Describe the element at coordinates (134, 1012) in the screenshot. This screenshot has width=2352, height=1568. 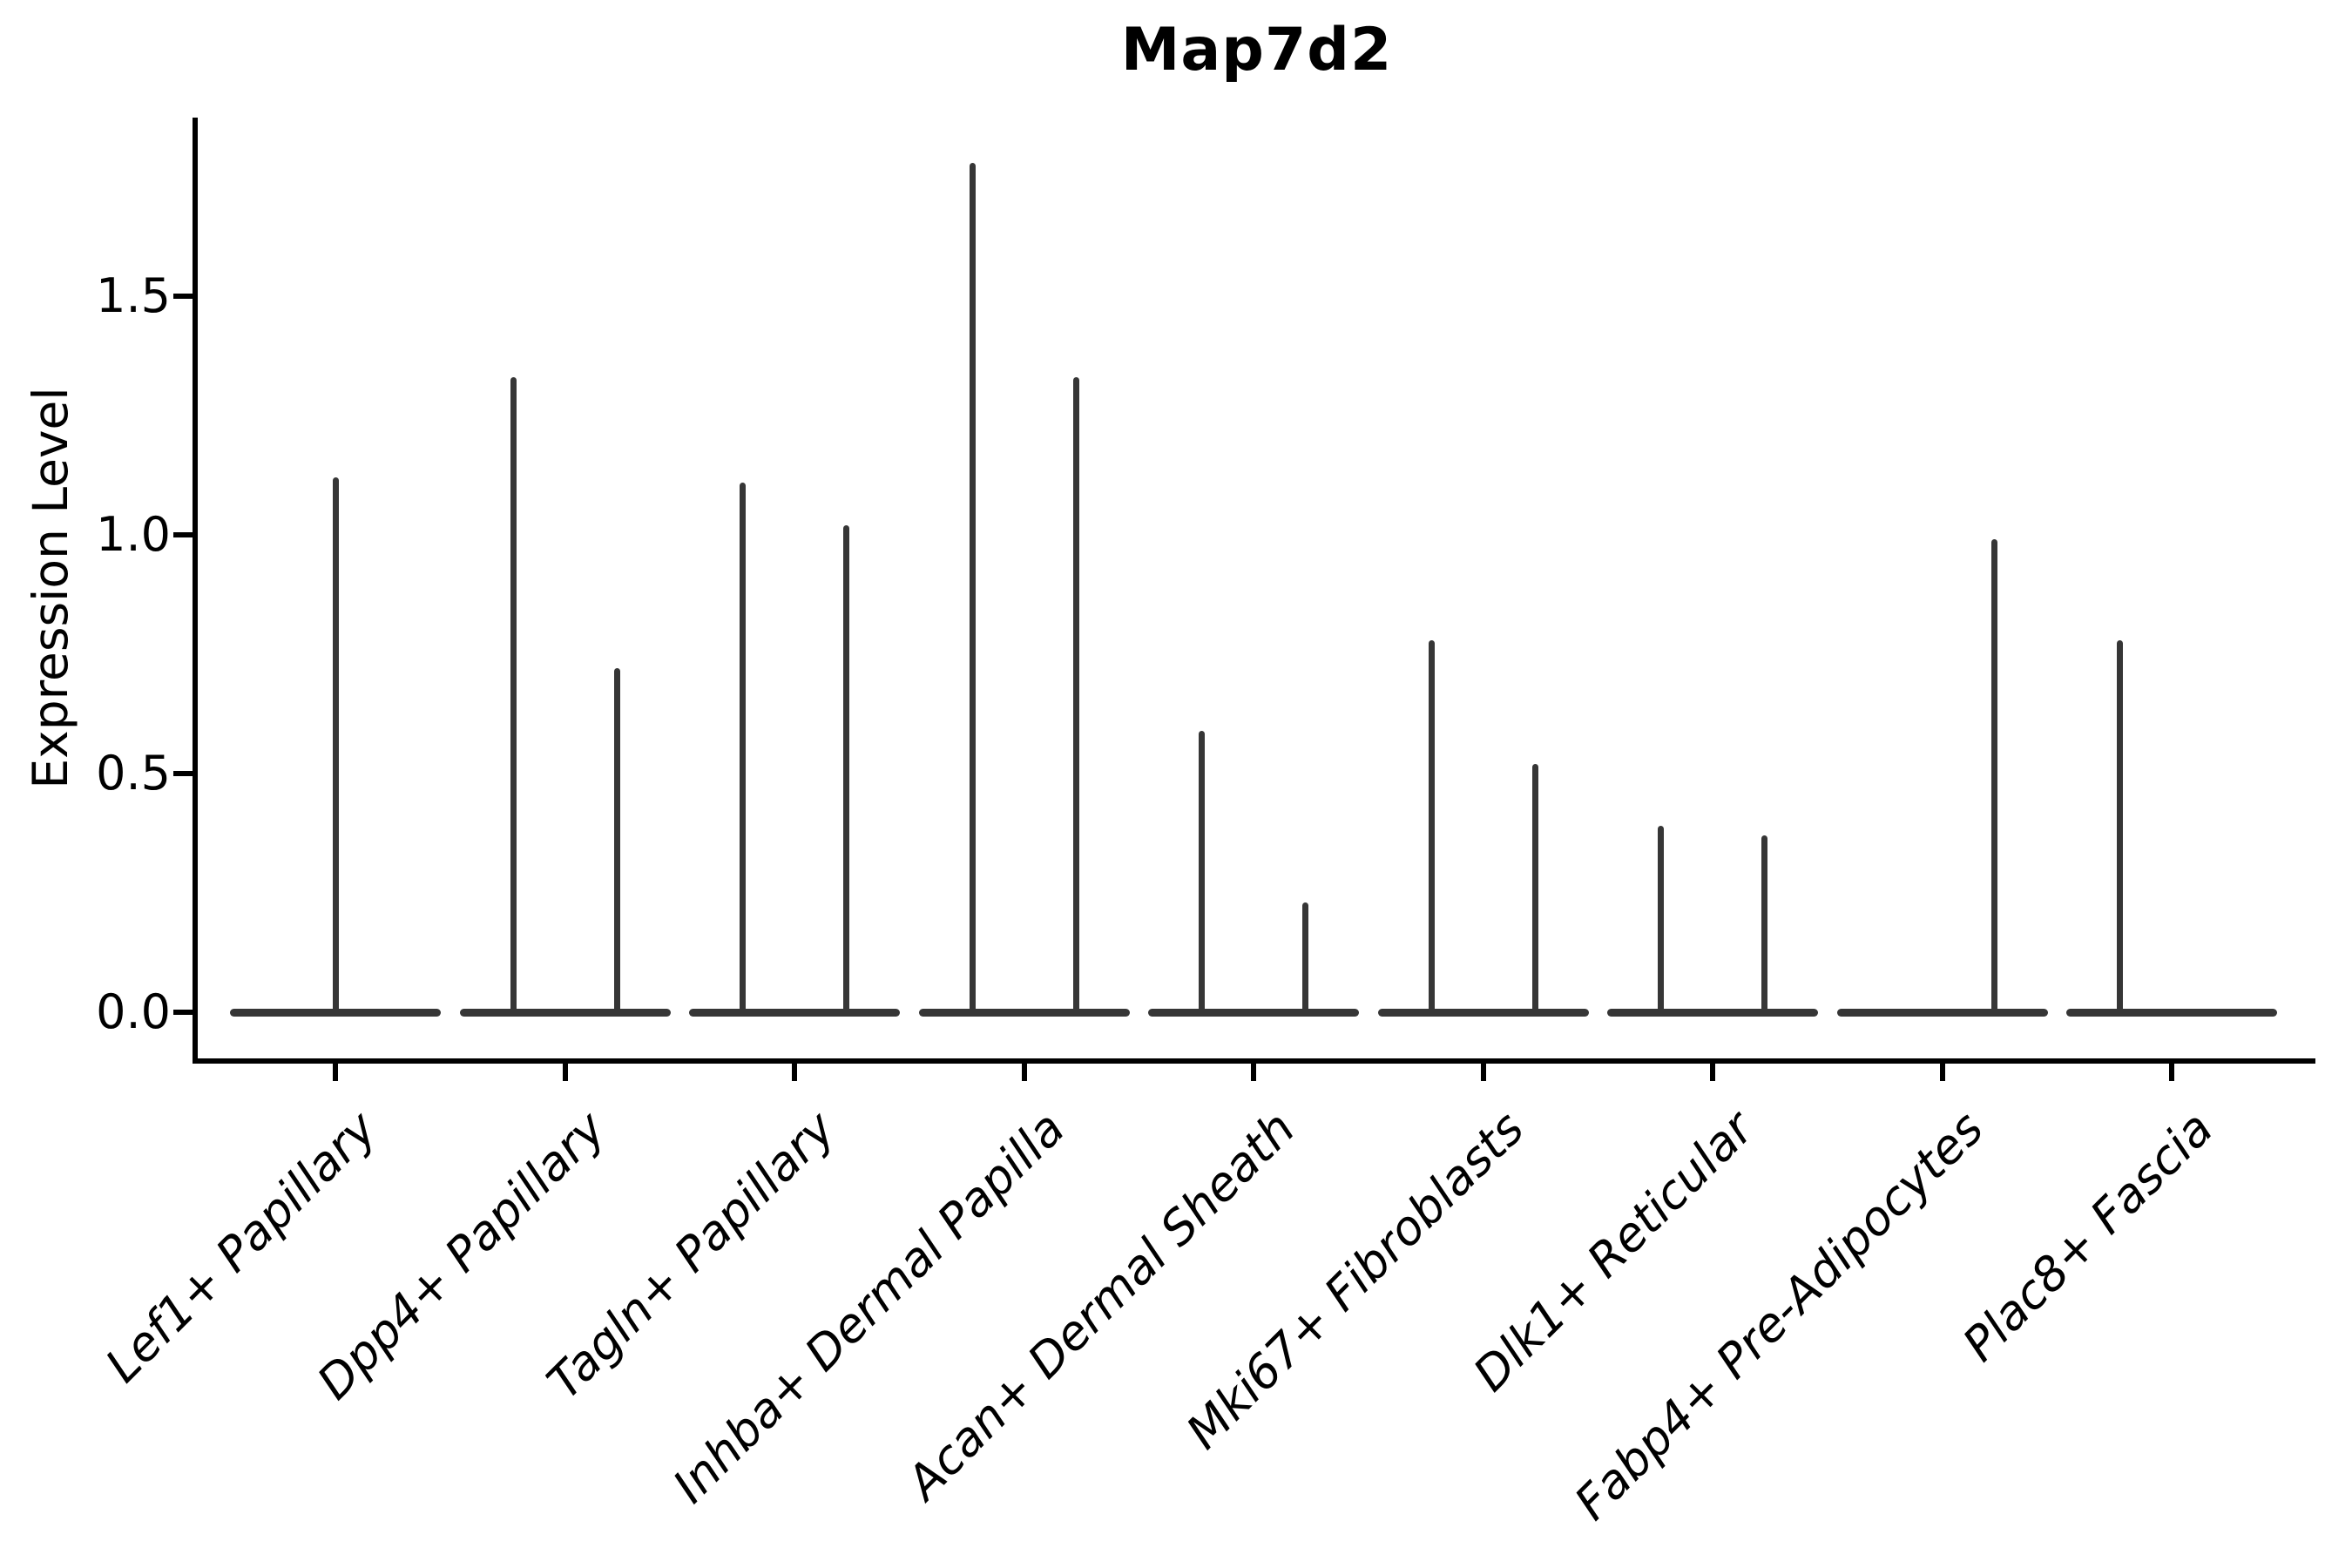
I see `y-tick-label: 0.0` at that location.